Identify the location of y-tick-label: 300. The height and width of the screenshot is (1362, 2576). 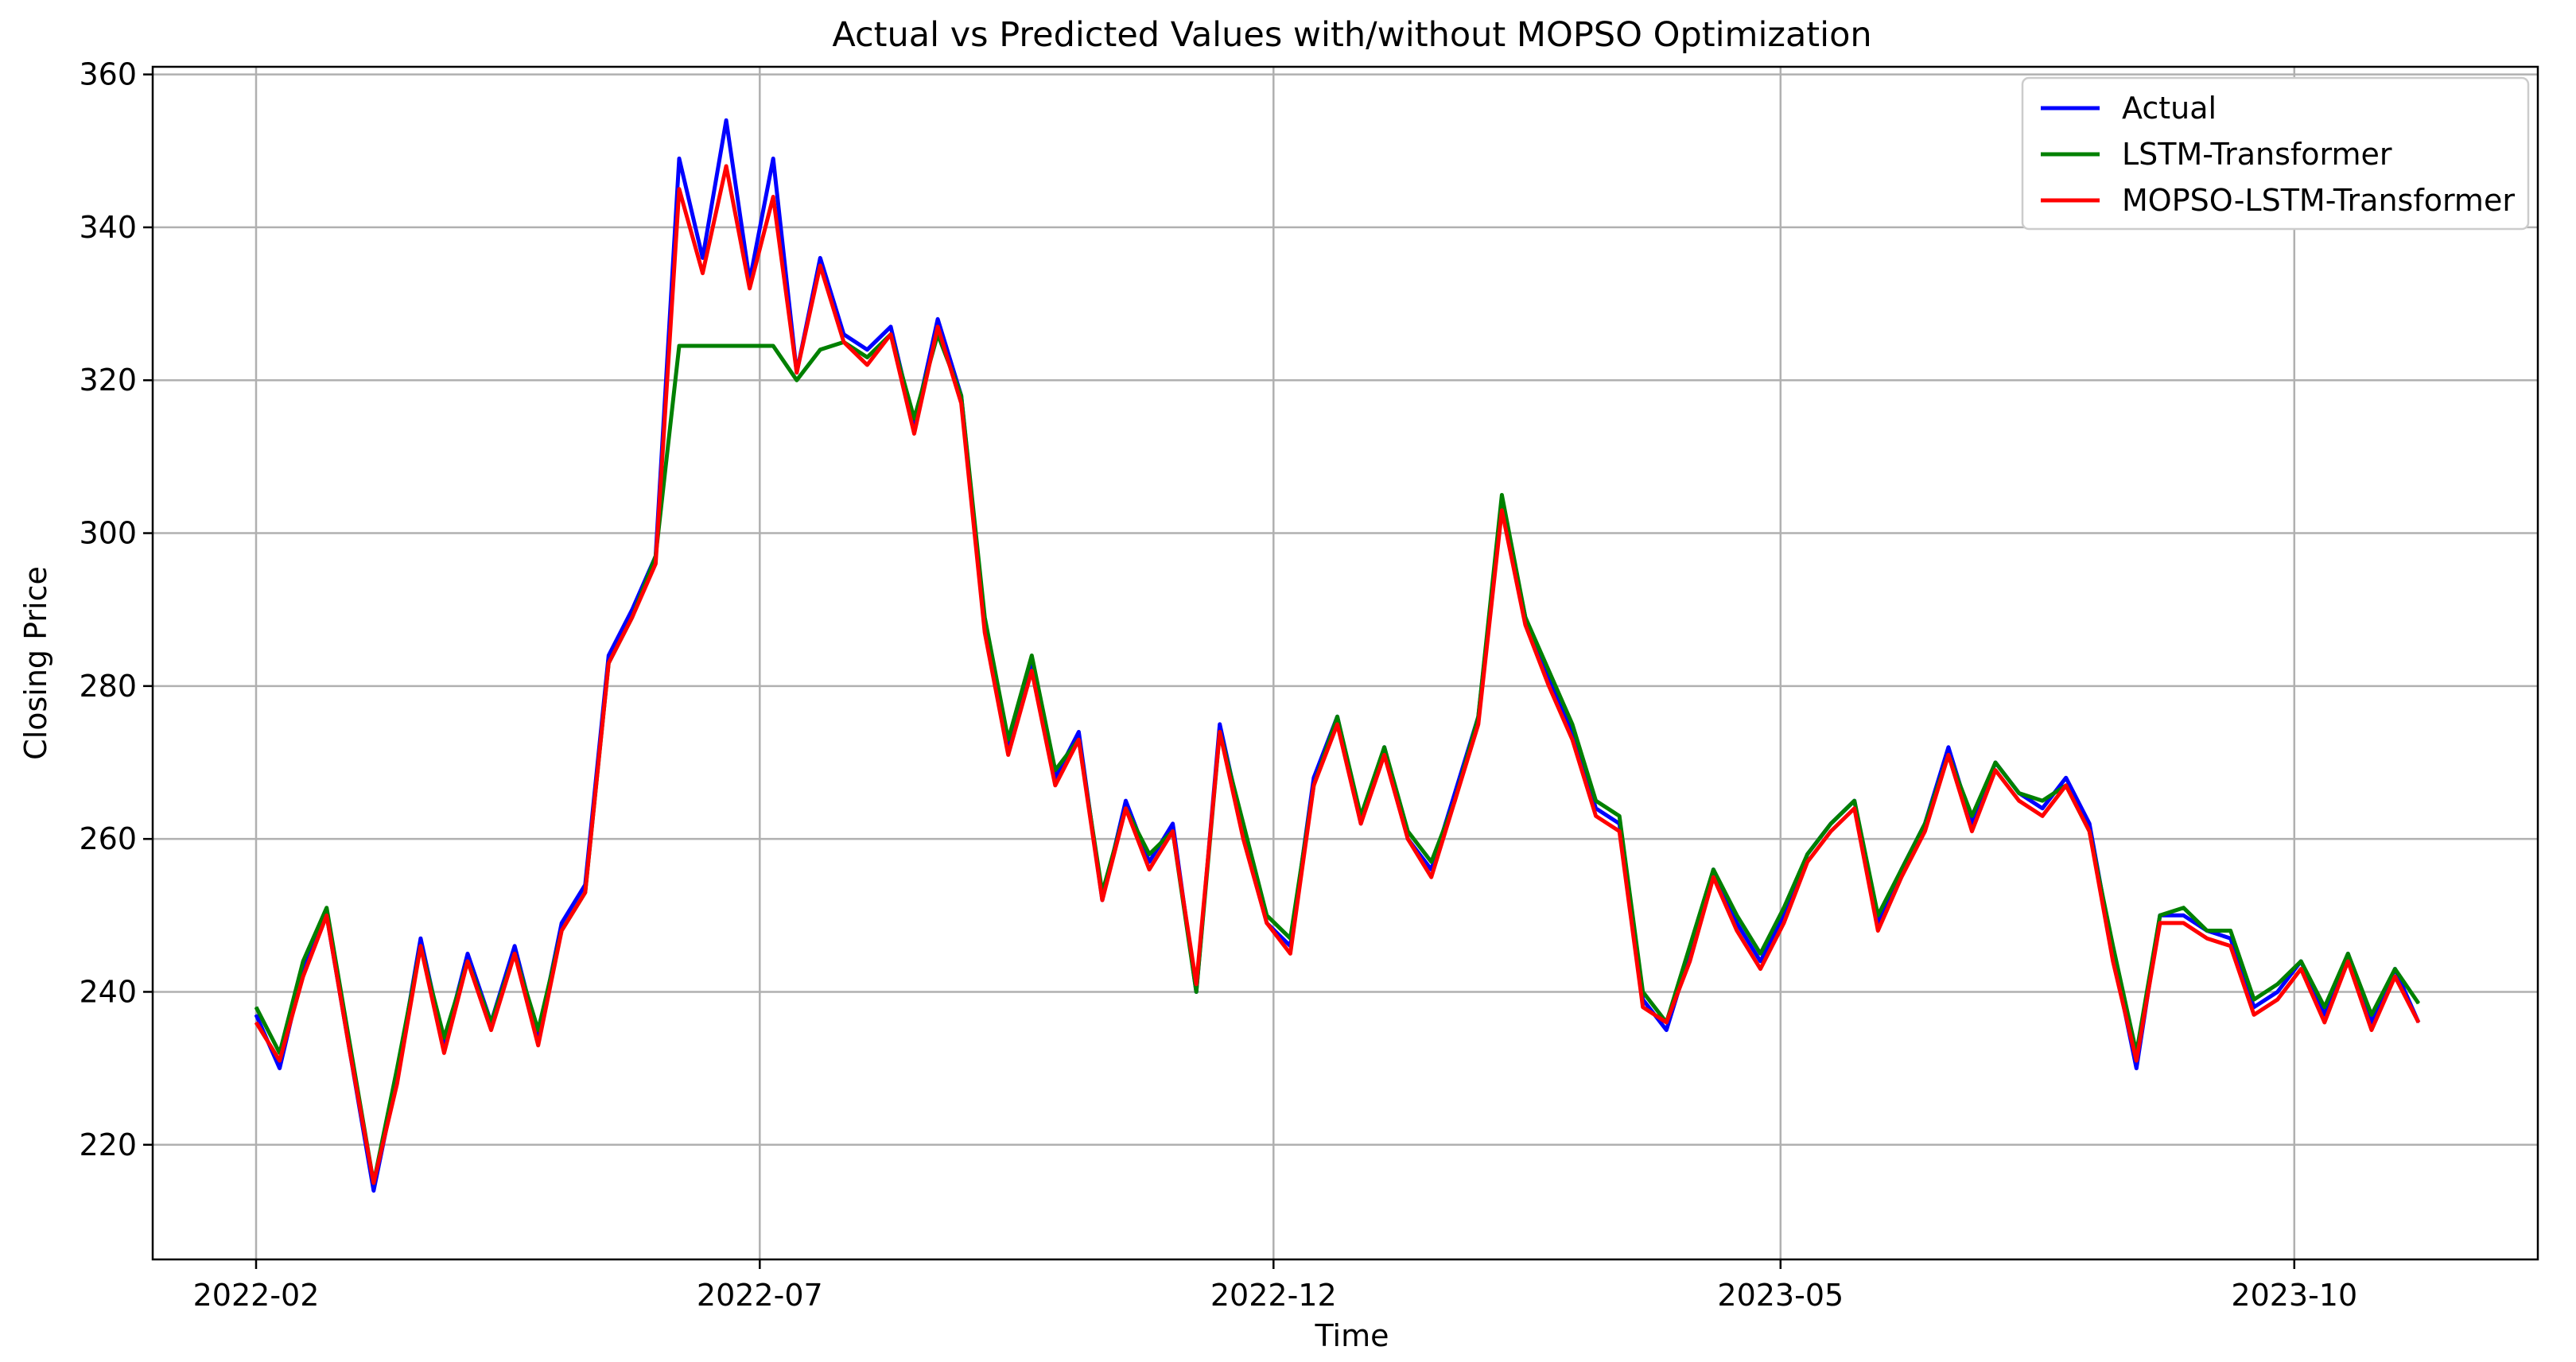
(108, 533).